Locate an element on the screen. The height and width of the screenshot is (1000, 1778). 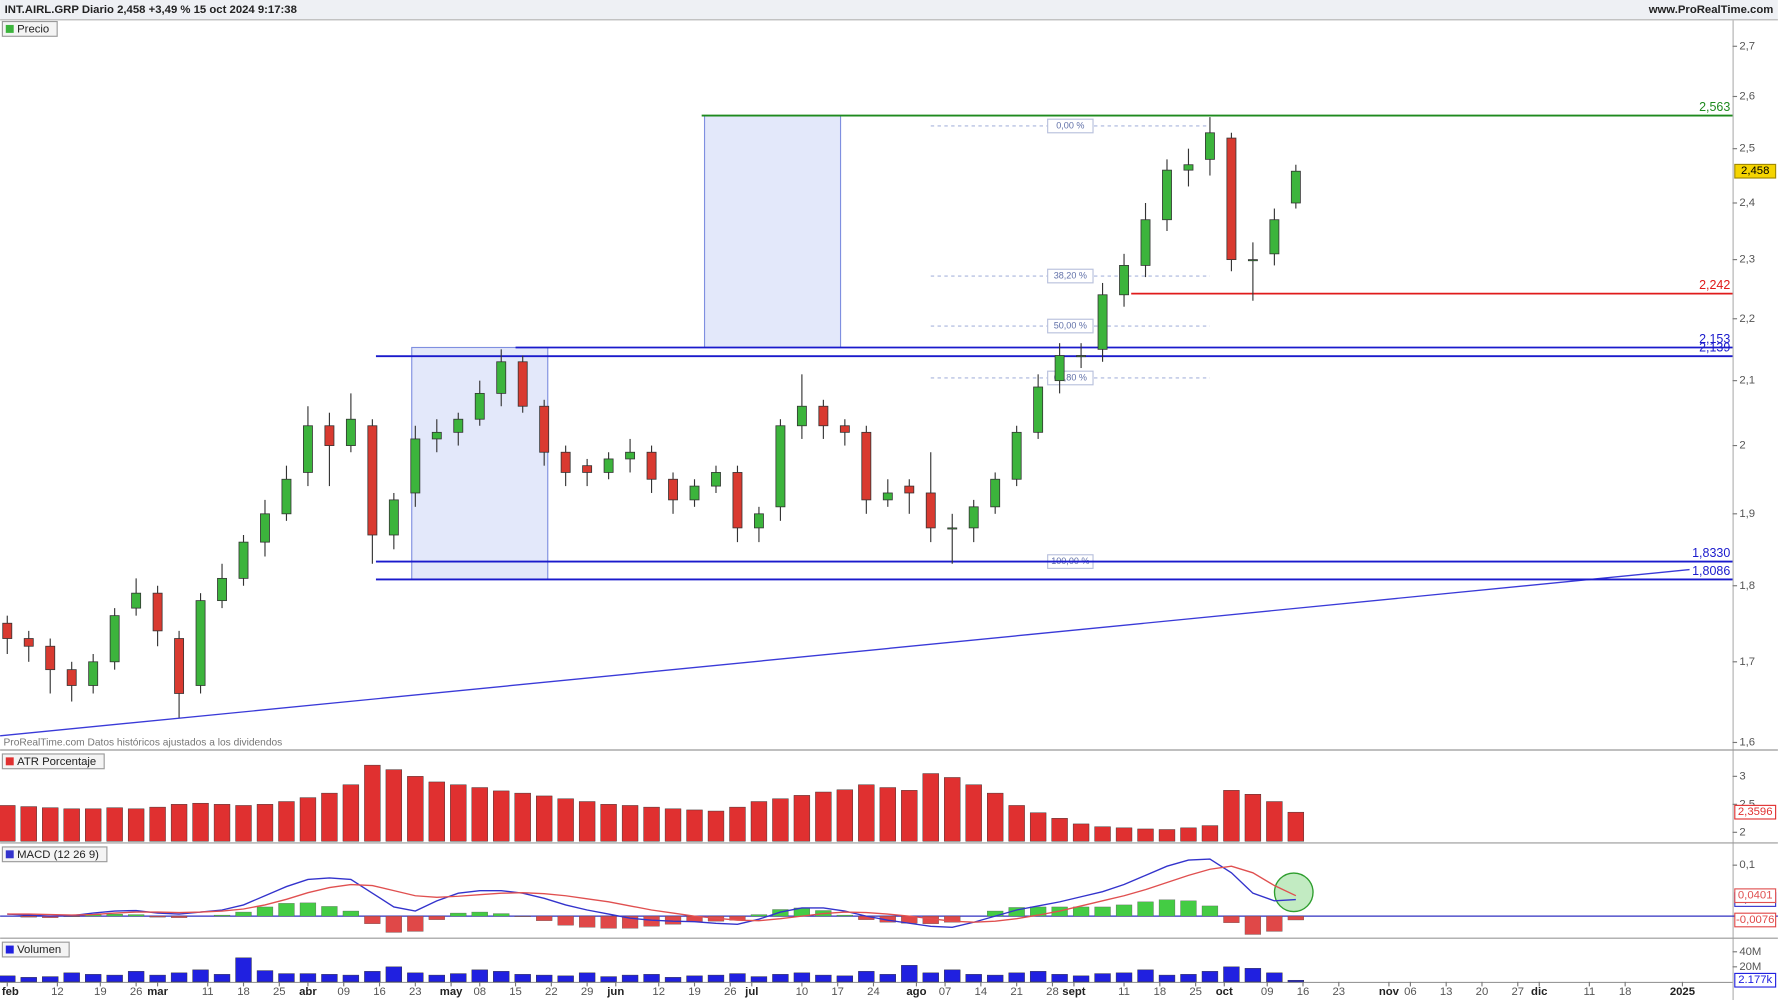
x-tick-label: 15 is located at coordinates (515, 992).